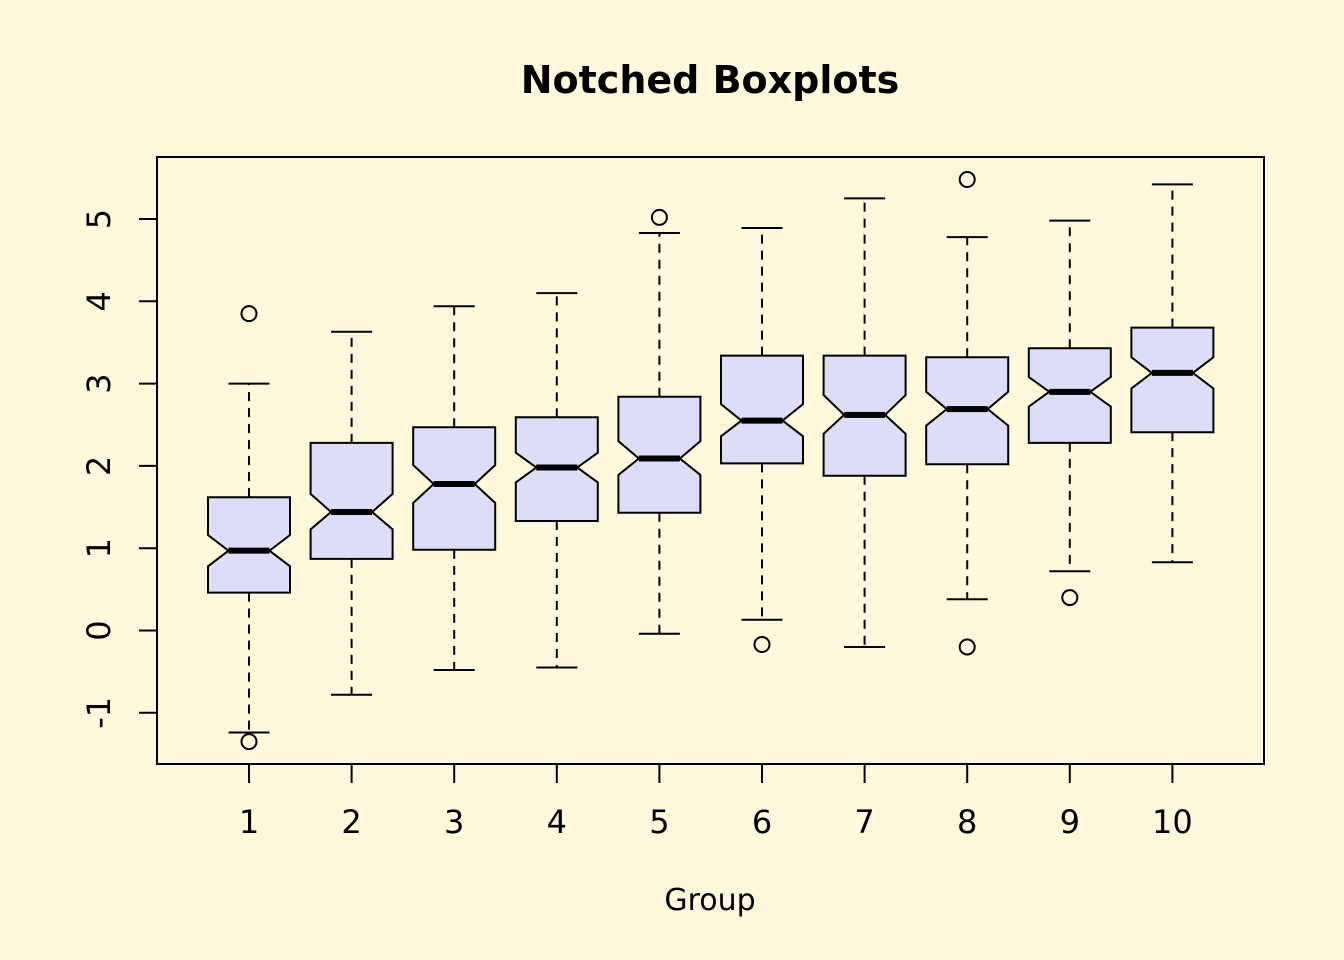 This screenshot has width=1344, height=960. Describe the element at coordinates (967, 822) in the screenshot. I see `x-tick-label: 8` at that location.